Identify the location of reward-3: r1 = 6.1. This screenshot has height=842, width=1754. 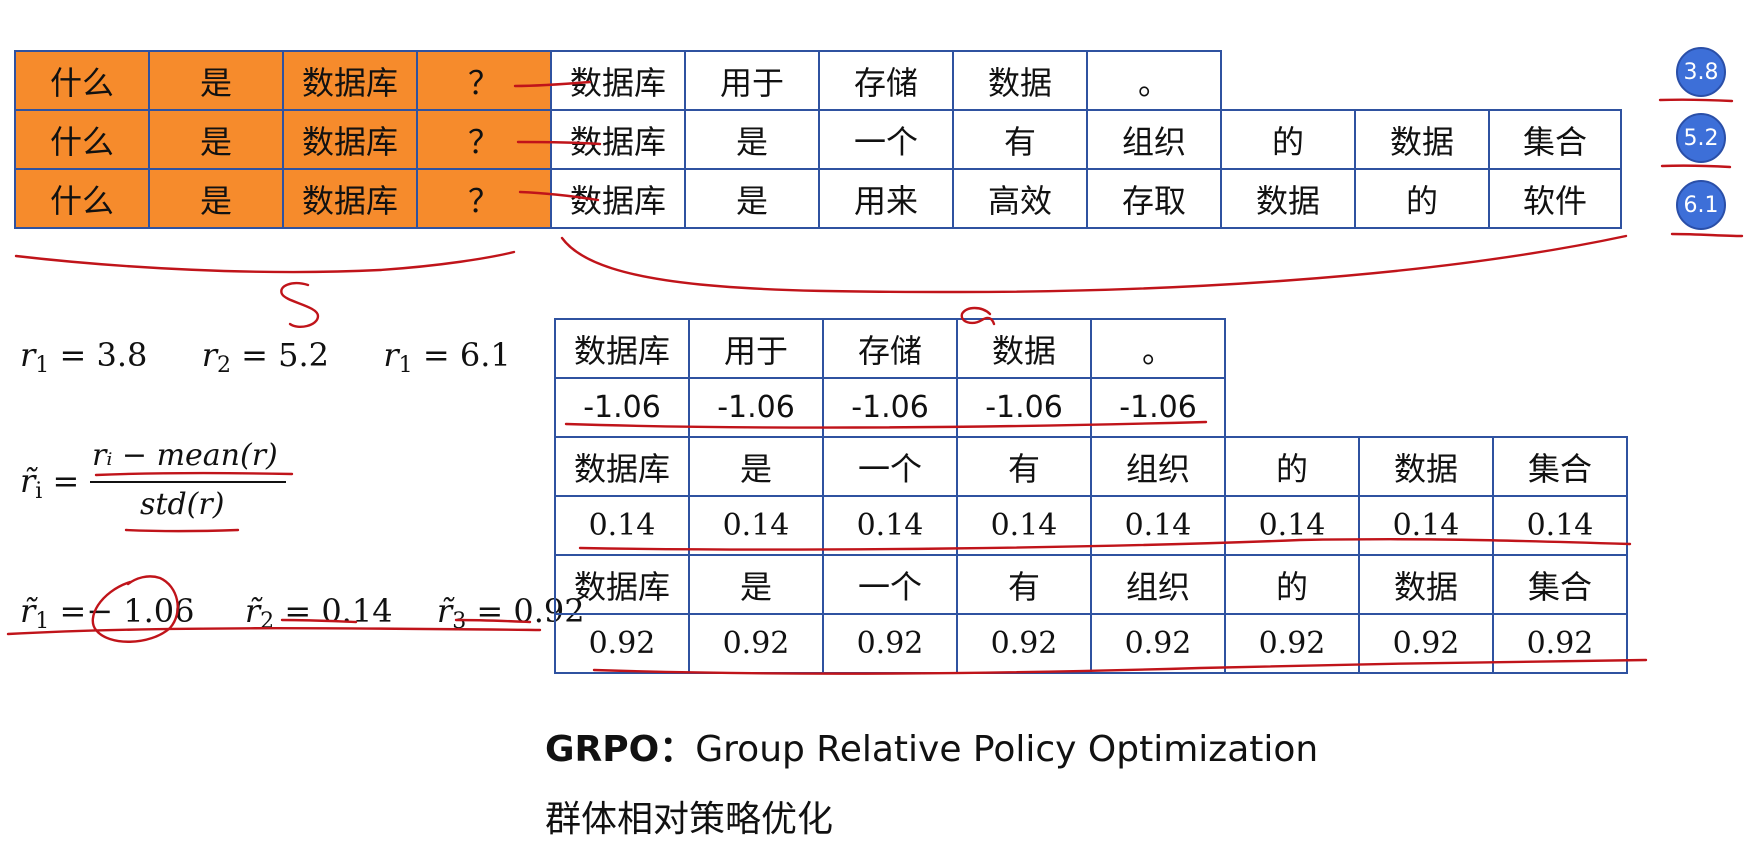
(447, 357).